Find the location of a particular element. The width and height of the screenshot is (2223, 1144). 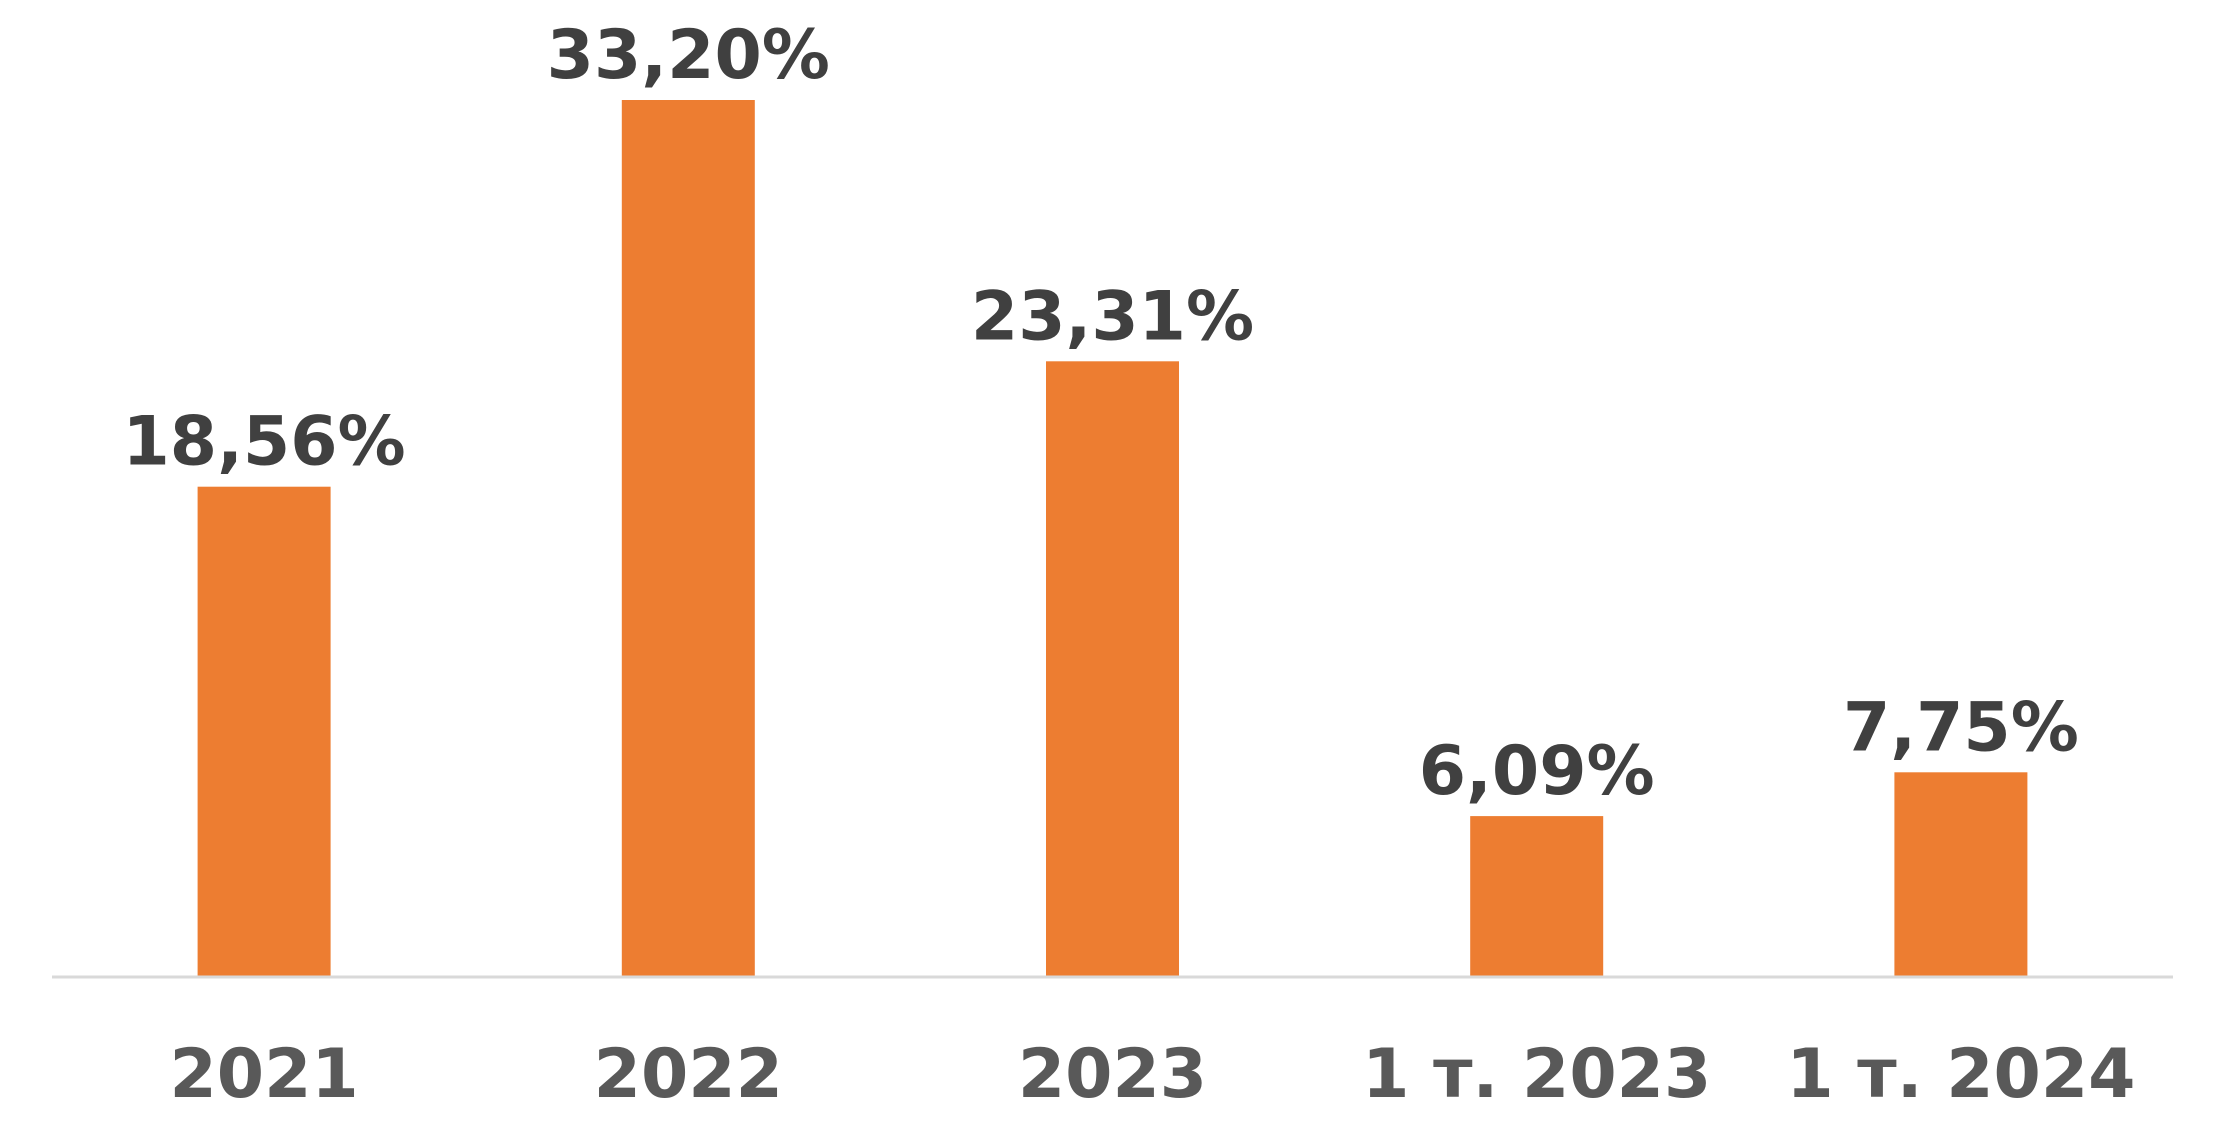

data-label-4: 7,75% is located at coordinates (1961, 727).